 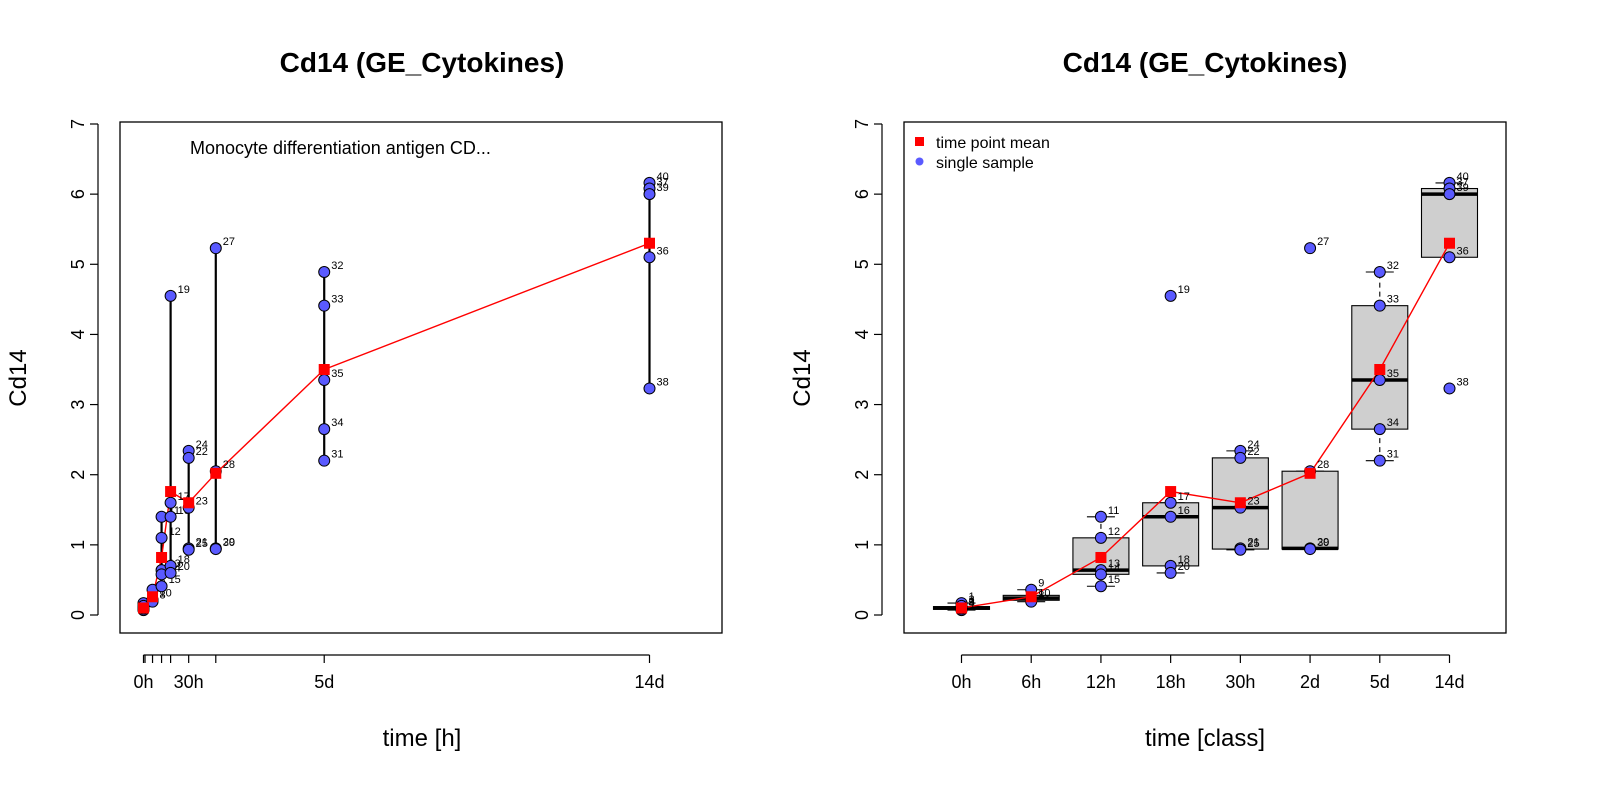 I want to click on legend: time point mean single sample, so click(x=982, y=153).